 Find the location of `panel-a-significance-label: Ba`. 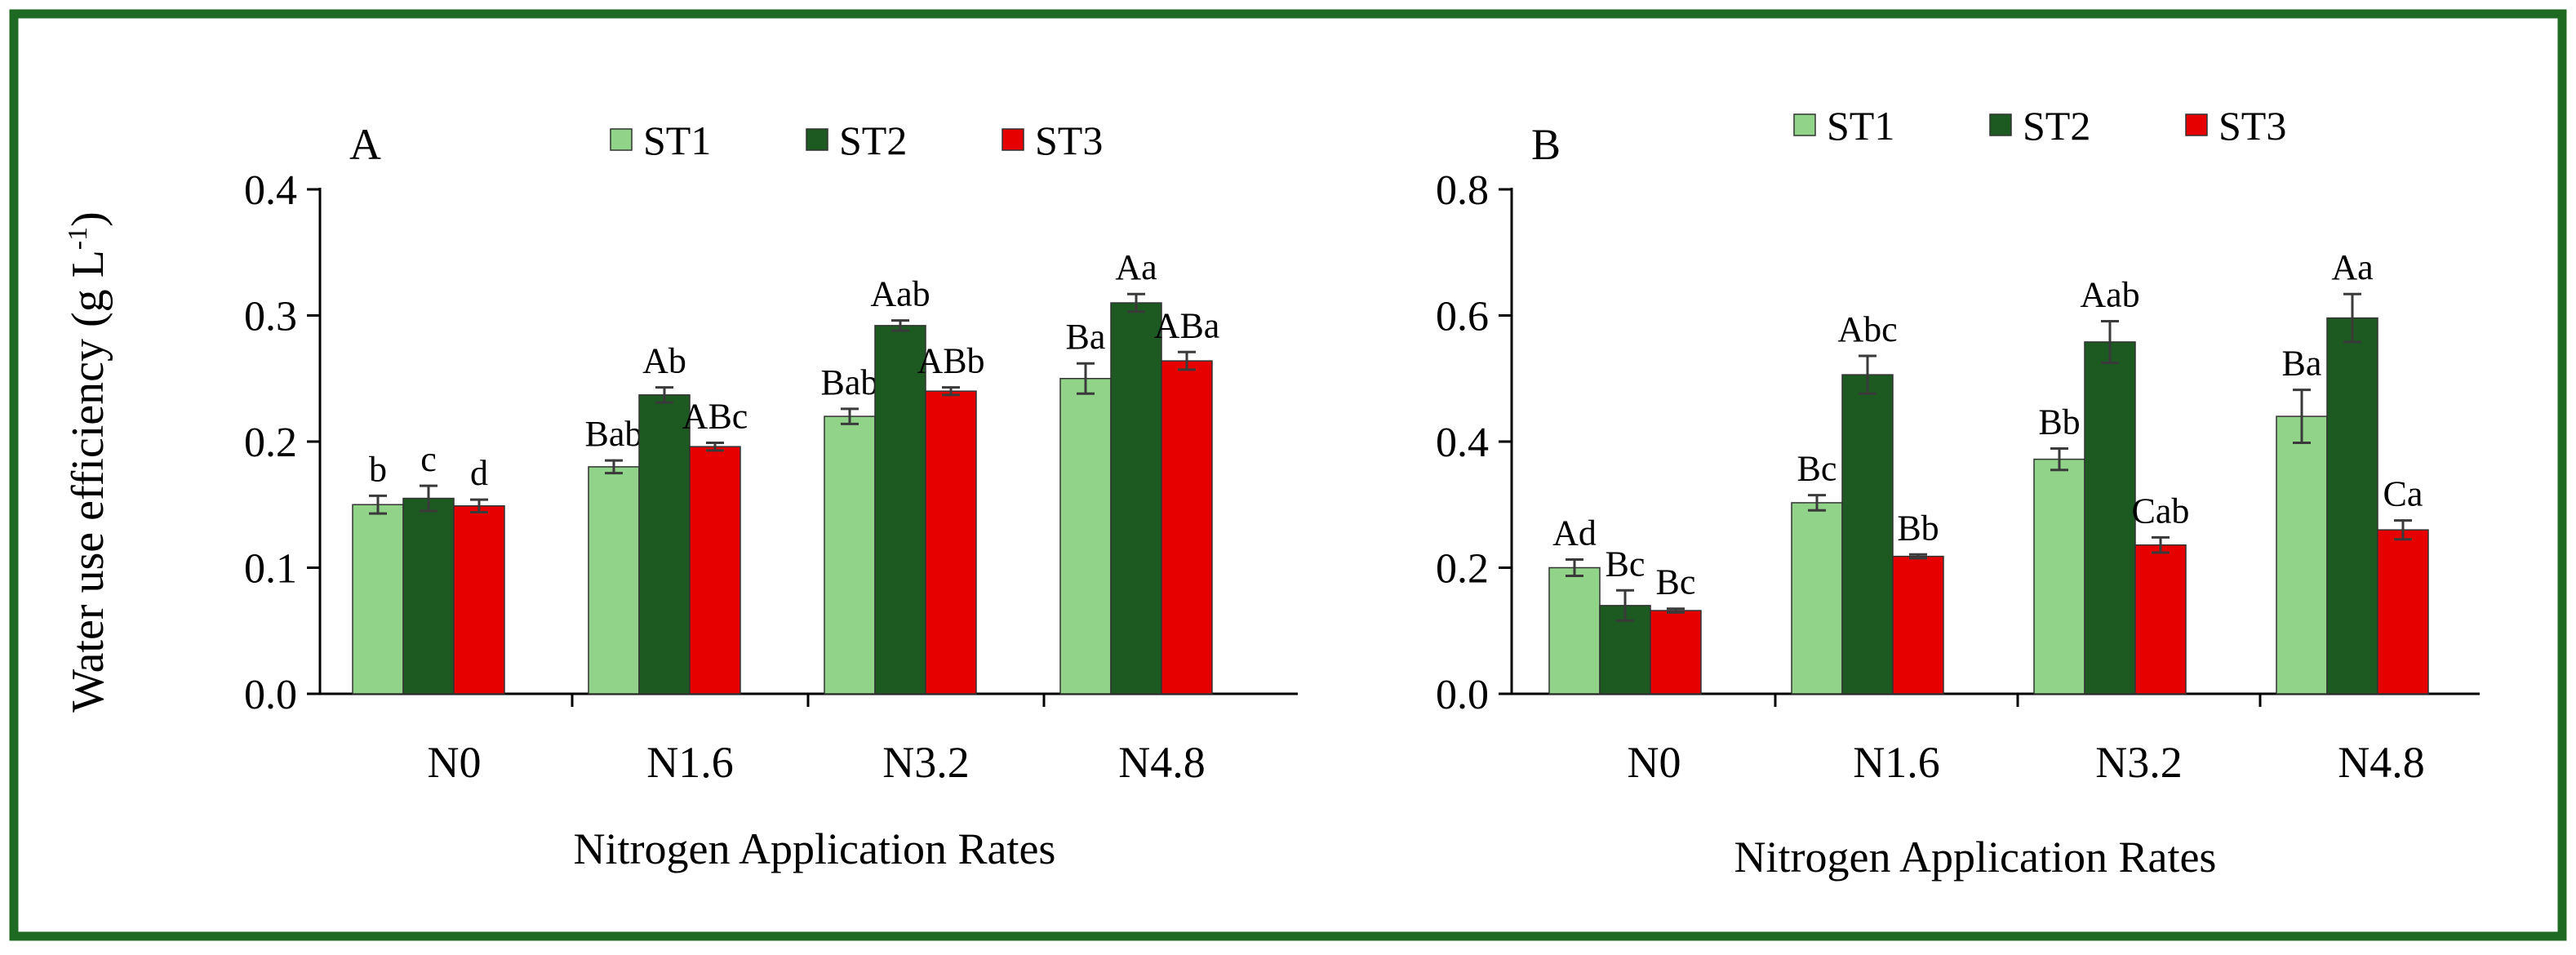

panel-a-significance-label: Ba is located at coordinates (1086, 337).